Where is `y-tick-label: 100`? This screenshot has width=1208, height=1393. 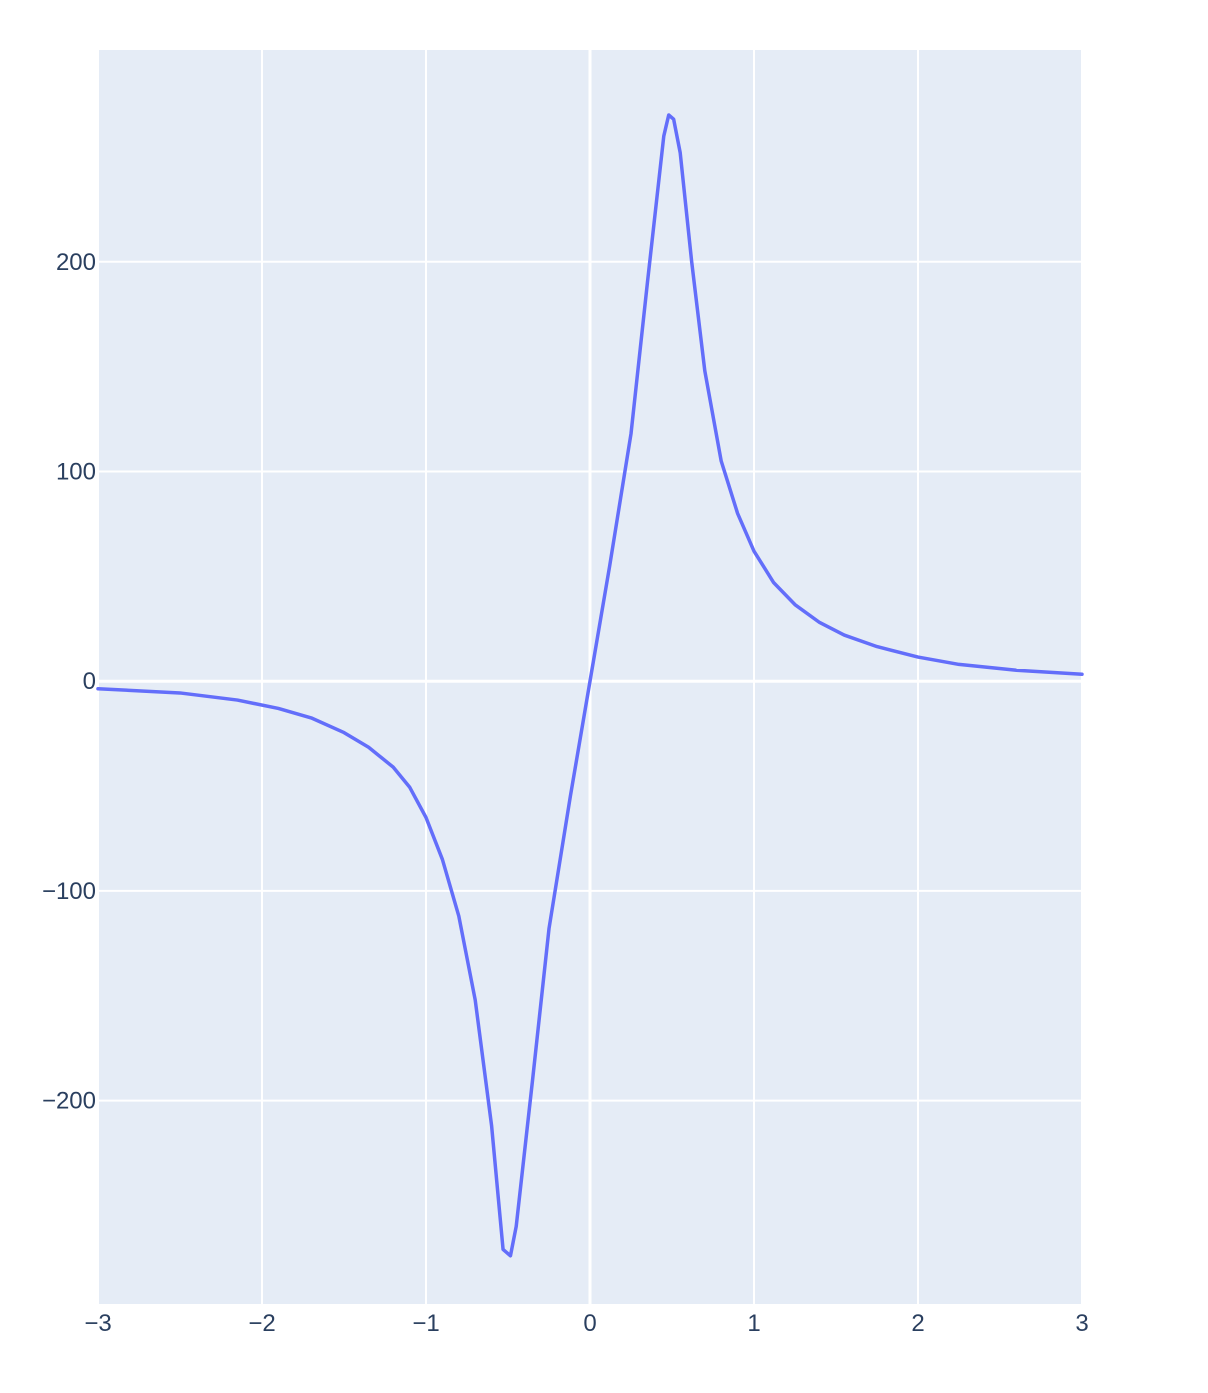
y-tick-label: 100 is located at coordinates (76, 471).